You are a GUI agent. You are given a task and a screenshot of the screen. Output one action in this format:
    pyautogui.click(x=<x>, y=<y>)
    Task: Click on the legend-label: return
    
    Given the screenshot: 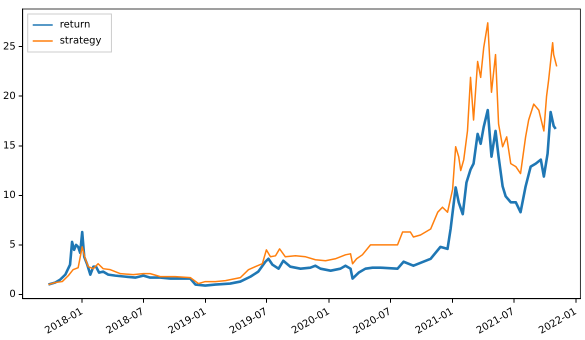 What is the action you would take?
    pyautogui.click(x=75, y=25)
    